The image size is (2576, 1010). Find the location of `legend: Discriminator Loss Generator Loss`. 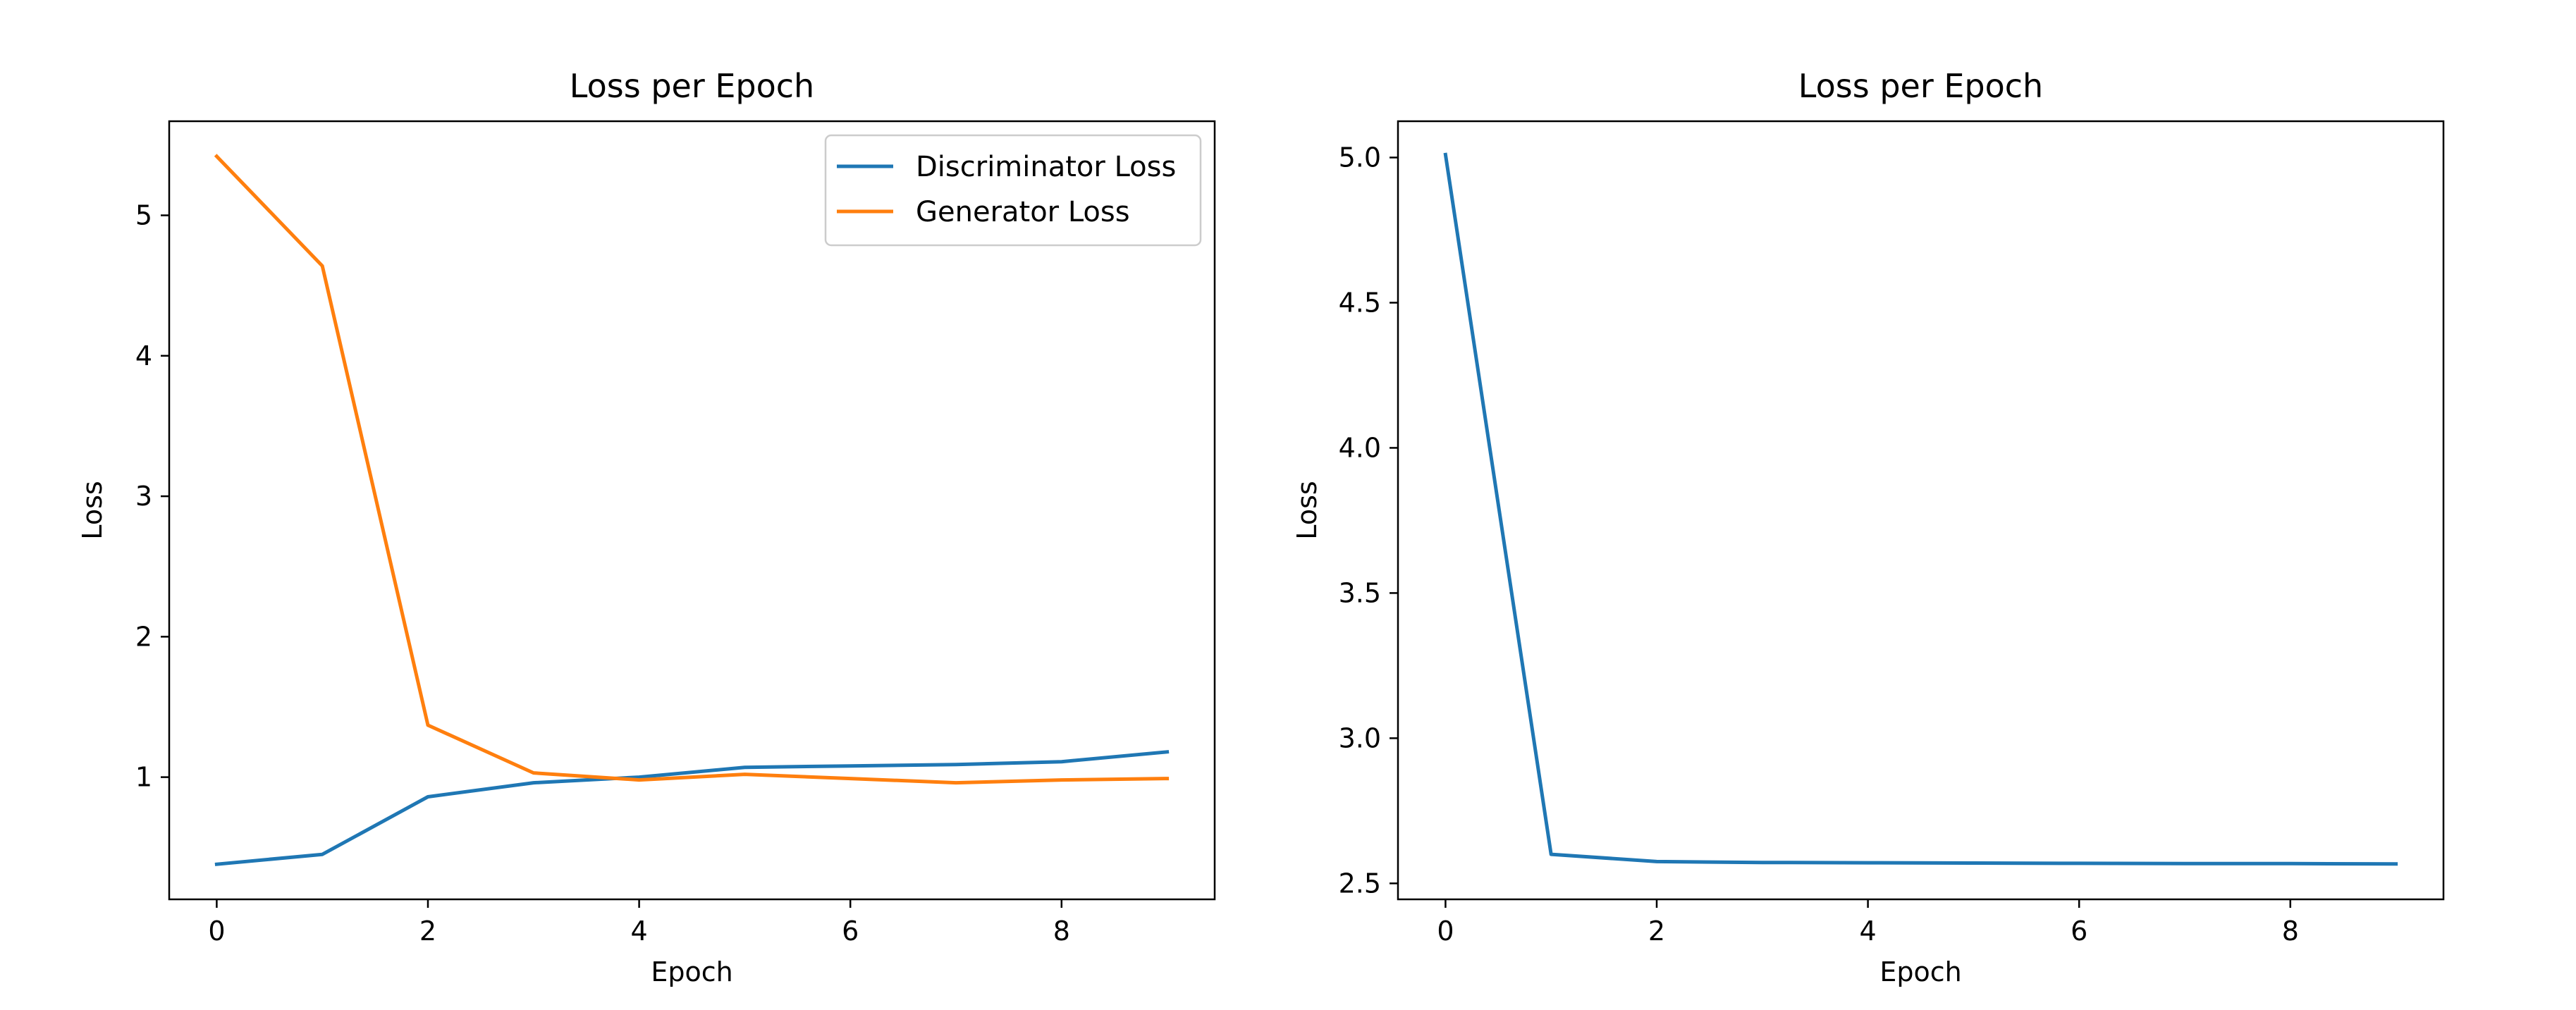

legend: Discriminator Loss Generator Loss is located at coordinates (1013, 190).